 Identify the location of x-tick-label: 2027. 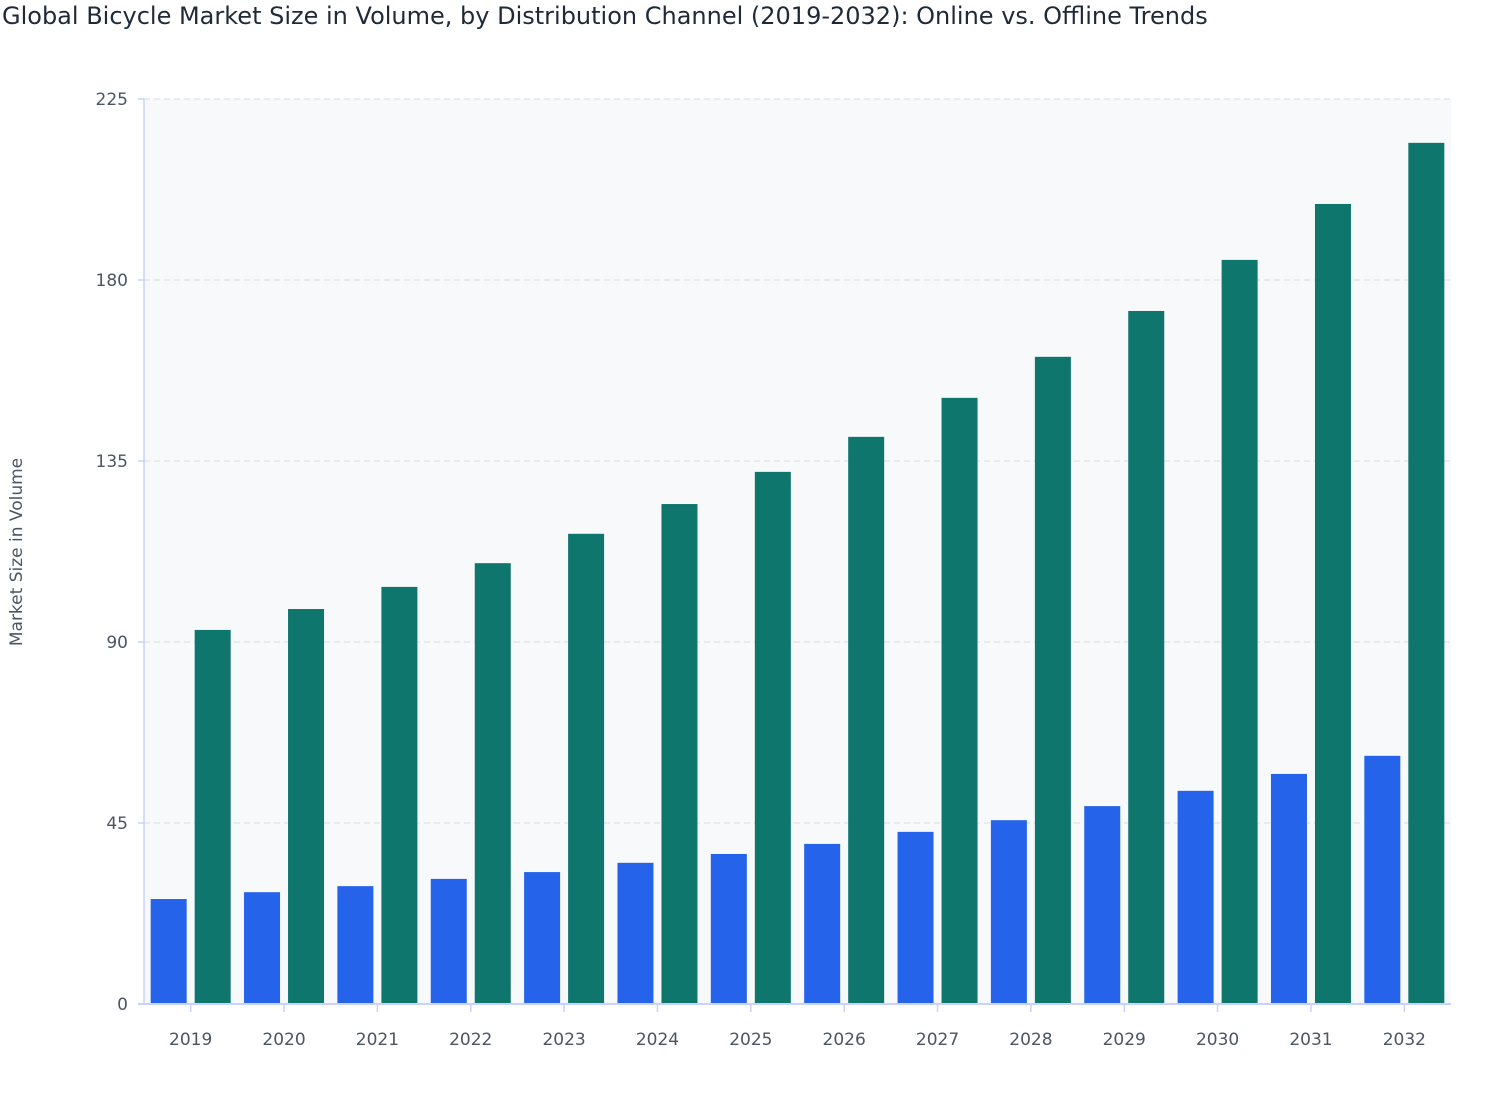
(937, 1040).